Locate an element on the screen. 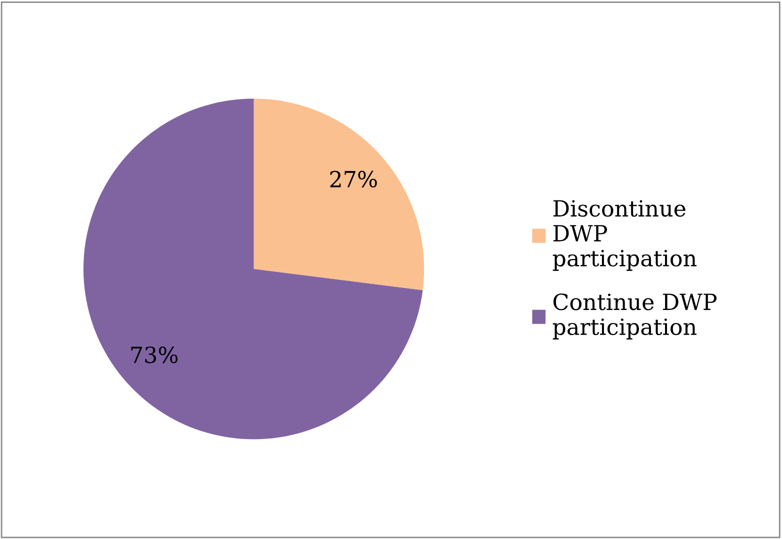  legend-label: Continue DWP participation is located at coordinates (634, 316).